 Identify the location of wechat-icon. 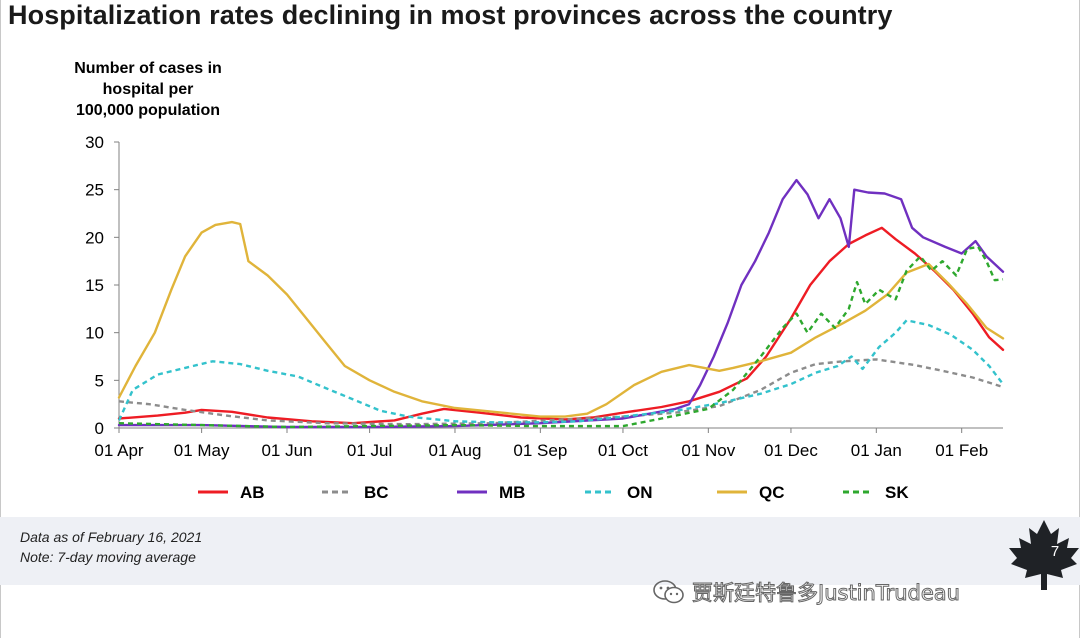
(668, 592).